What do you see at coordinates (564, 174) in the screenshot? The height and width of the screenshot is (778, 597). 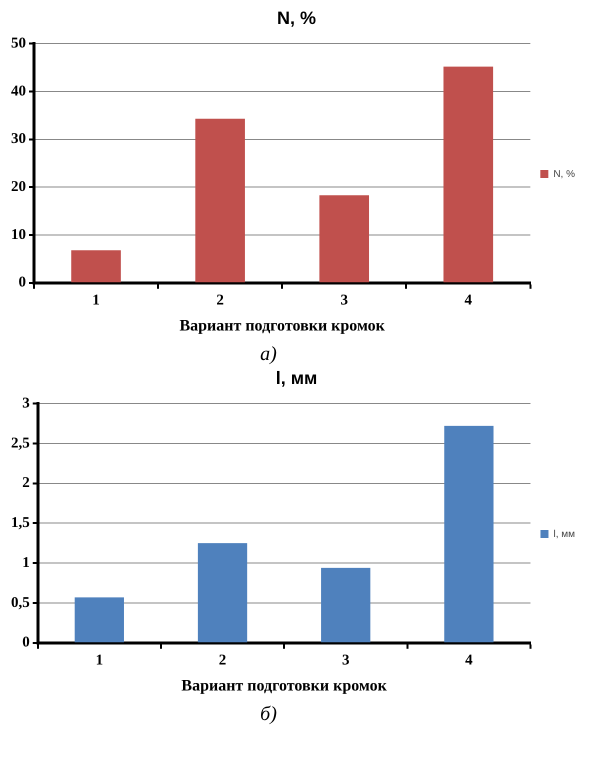 I see `legend-label: N, %` at bounding box center [564, 174].